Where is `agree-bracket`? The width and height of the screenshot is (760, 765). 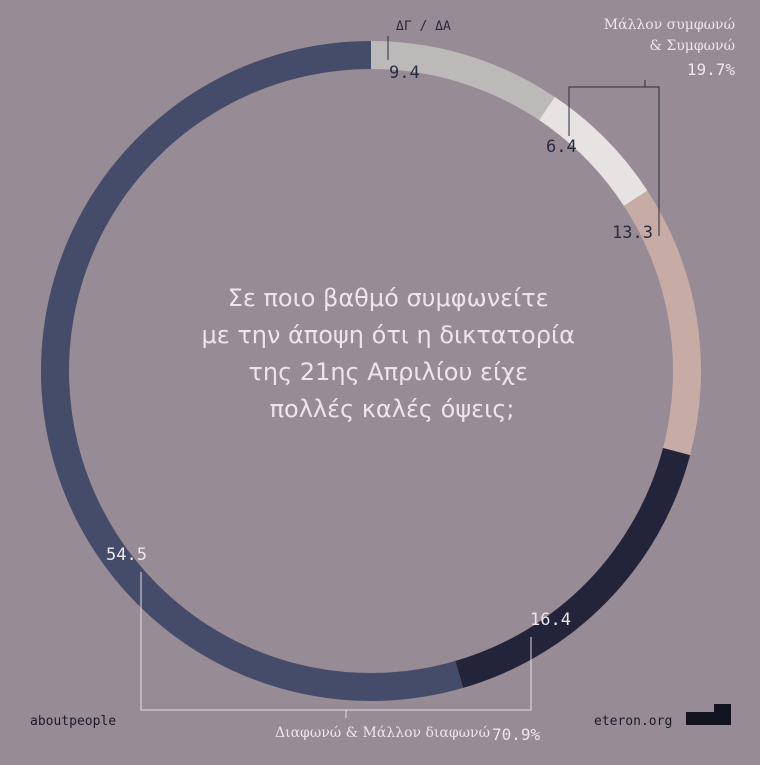 agree-bracket is located at coordinates (614, 161).